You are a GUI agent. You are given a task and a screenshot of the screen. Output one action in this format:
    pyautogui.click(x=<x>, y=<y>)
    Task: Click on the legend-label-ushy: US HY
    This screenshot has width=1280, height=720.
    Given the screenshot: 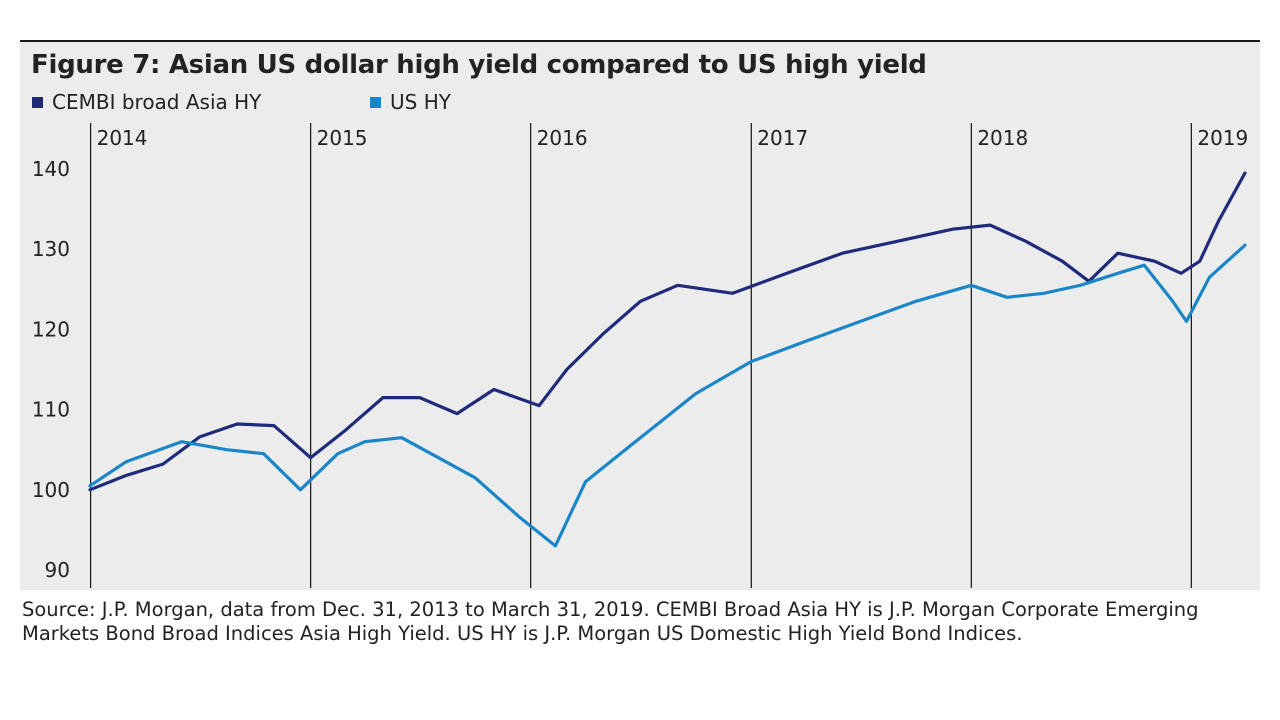 What is the action you would take?
    pyautogui.click(x=420, y=102)
    